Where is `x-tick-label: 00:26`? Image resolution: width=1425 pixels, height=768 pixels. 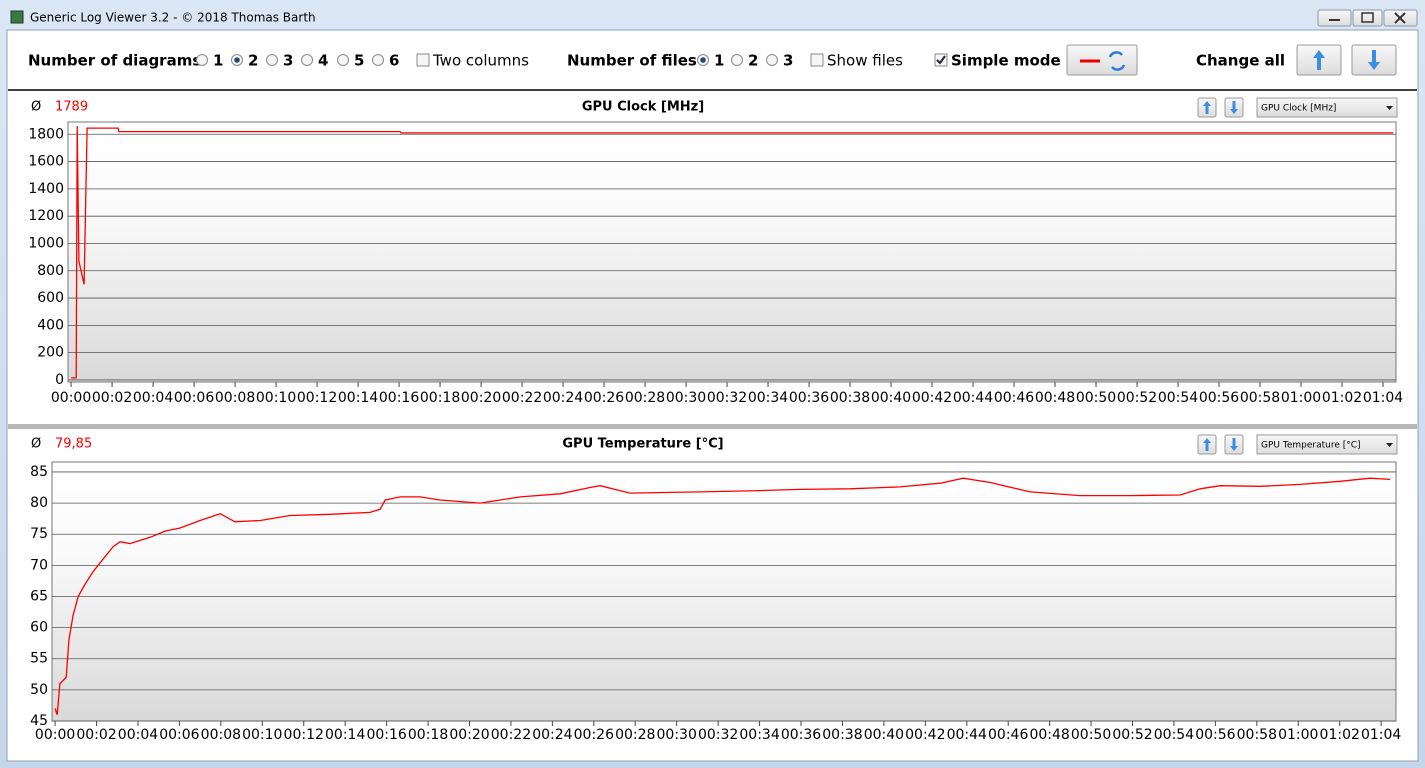 x-tick-label: 00:26 is located at coordinates (604, 398).